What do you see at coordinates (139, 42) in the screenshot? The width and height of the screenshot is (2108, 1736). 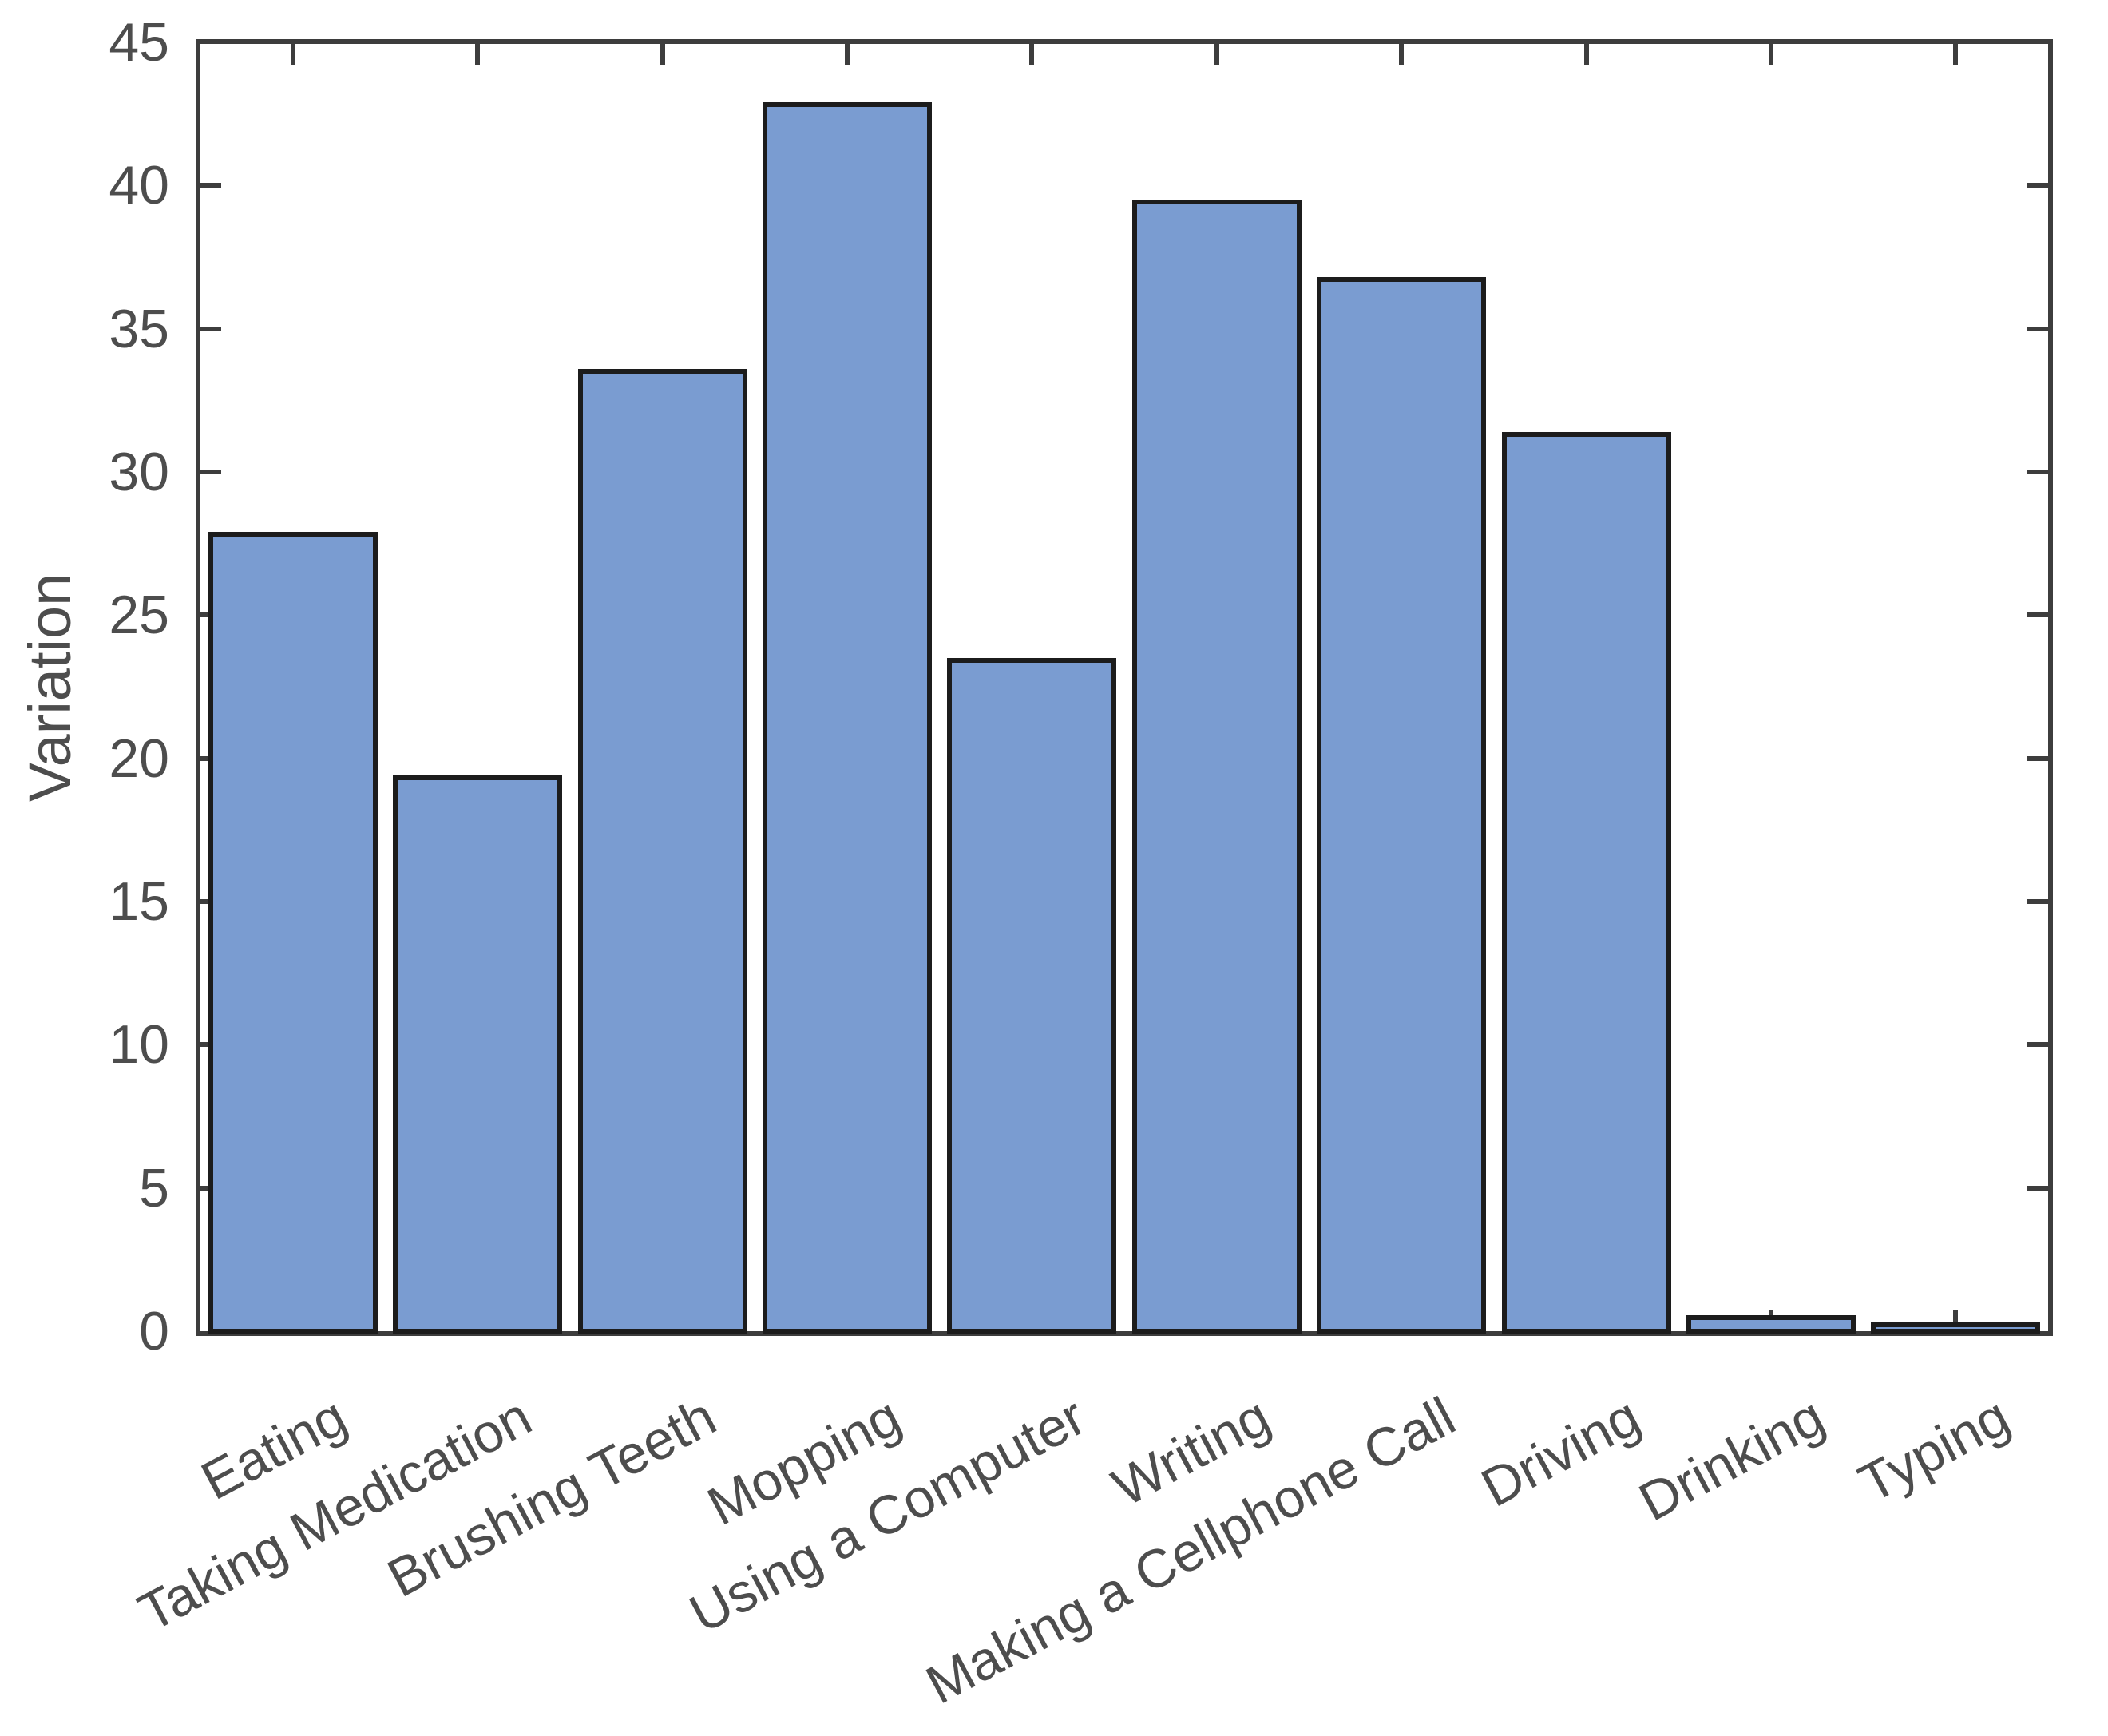 I see `y-tick-label: 45` at bounding box center [139, 42].